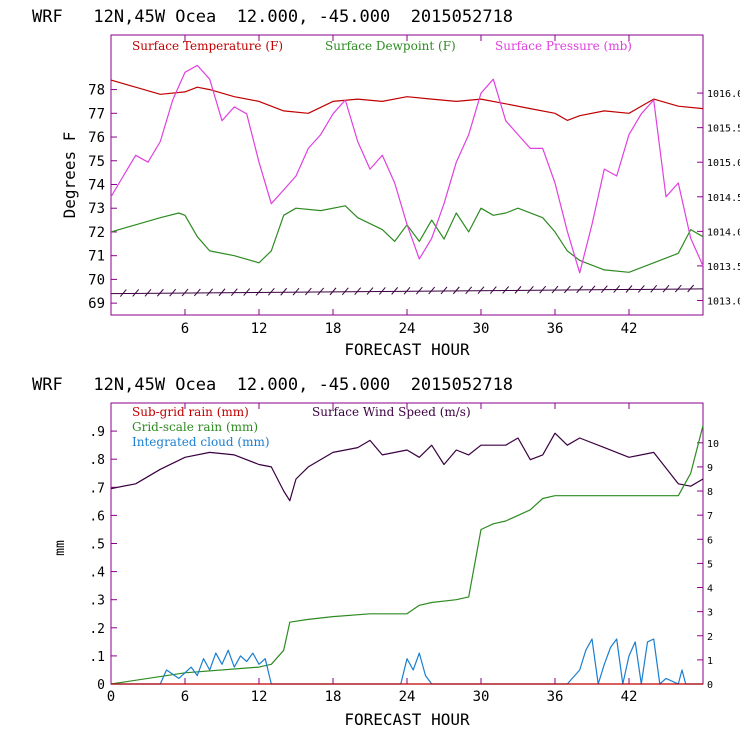 This screenshot has width=740, height=740. What do you see at coordinates (407, 349) in the screenshot?
I see `chart-top-x-axis-label: FORECAST HOUR` at bounding box center [407, 349].